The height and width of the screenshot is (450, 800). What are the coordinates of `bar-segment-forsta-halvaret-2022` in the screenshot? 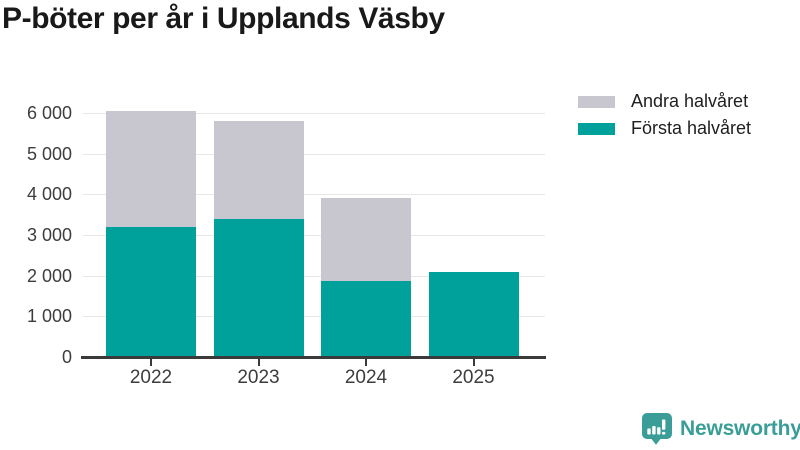 It's located at (151, 292).